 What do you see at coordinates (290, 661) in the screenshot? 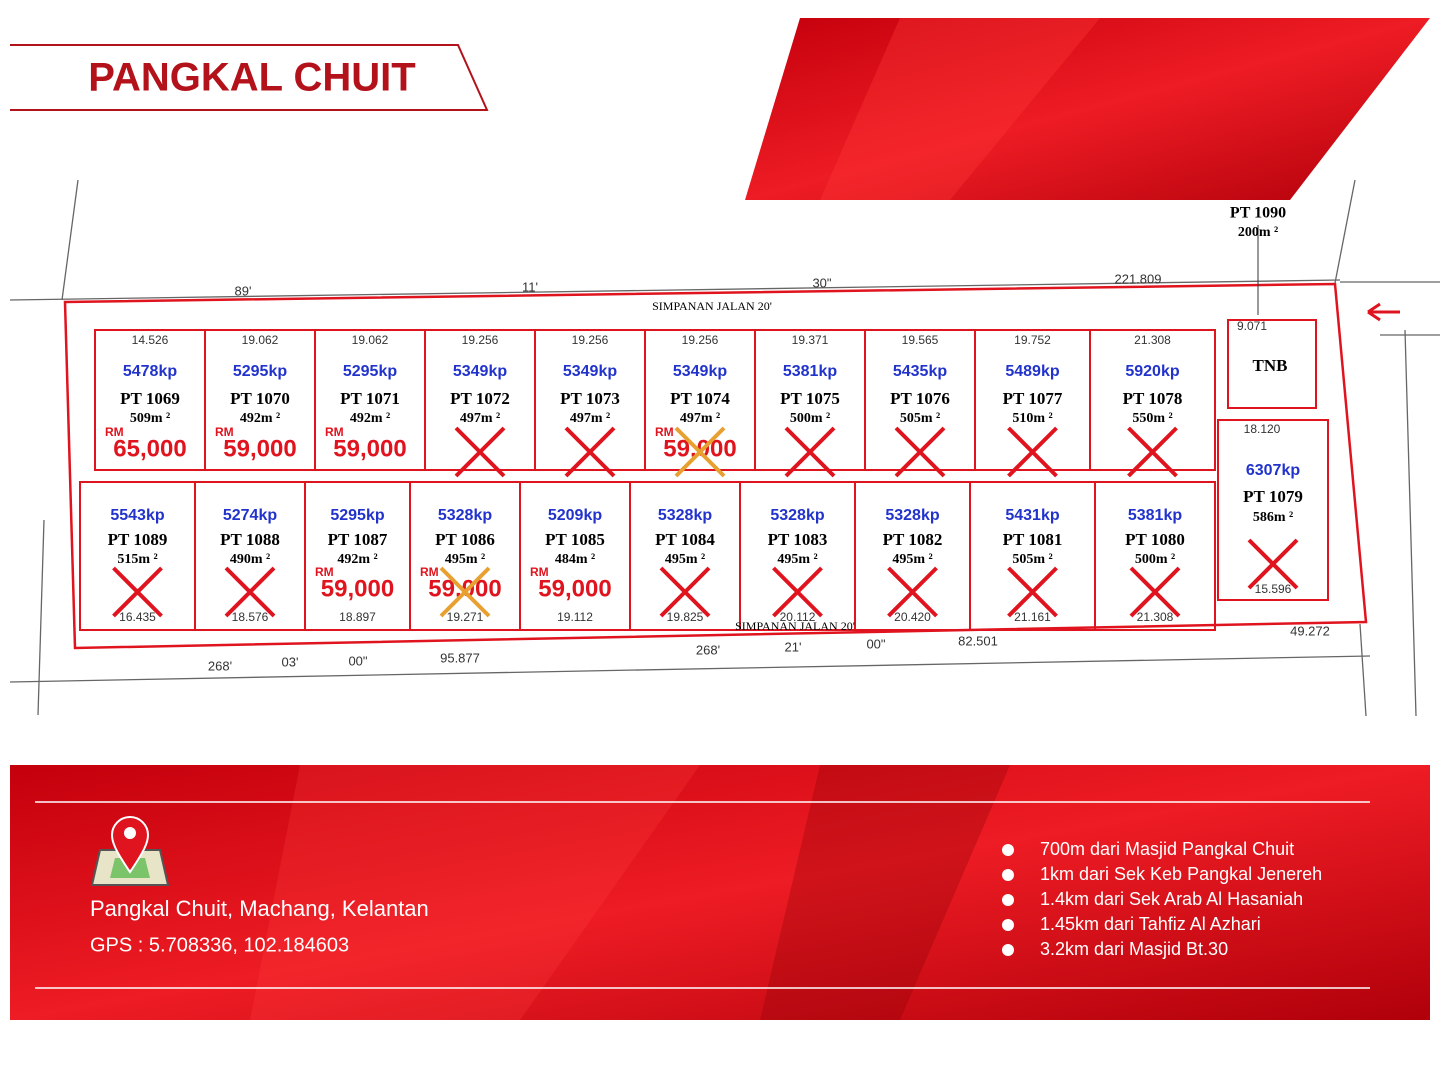
I see `boundary-label: 03'` at bounding box center [290, 661].